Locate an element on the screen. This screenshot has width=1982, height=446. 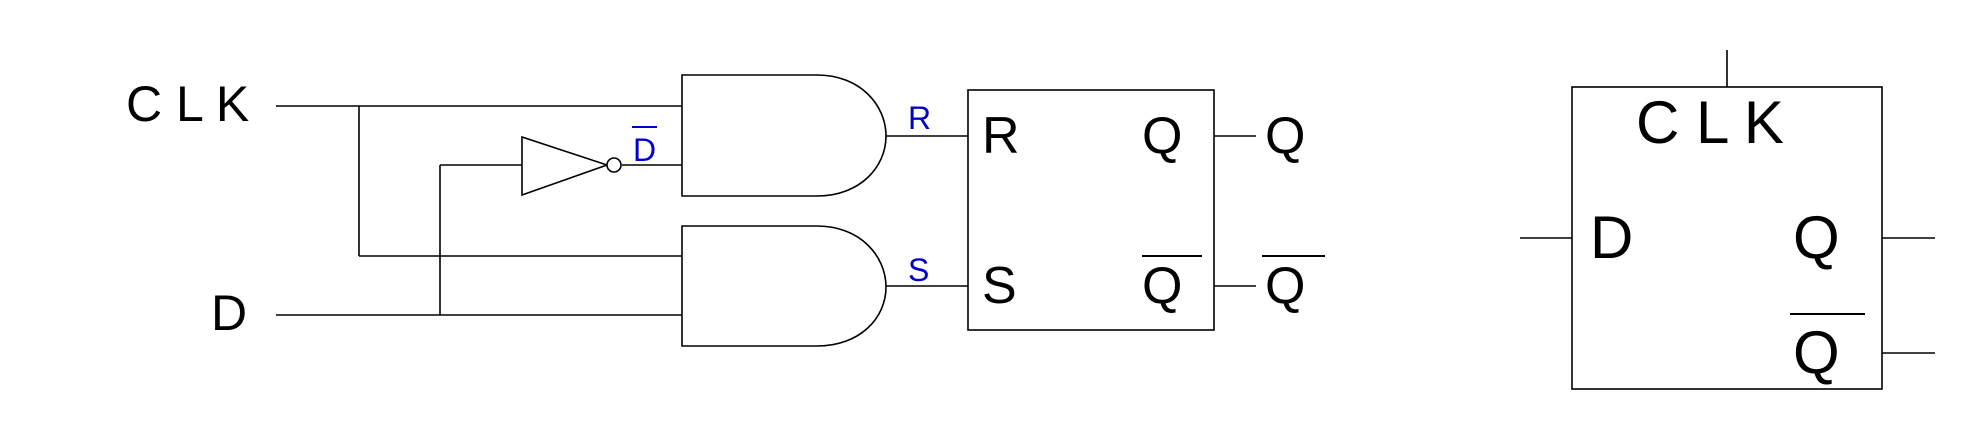
rs-latch-box is located at coordinates (1091, 210).